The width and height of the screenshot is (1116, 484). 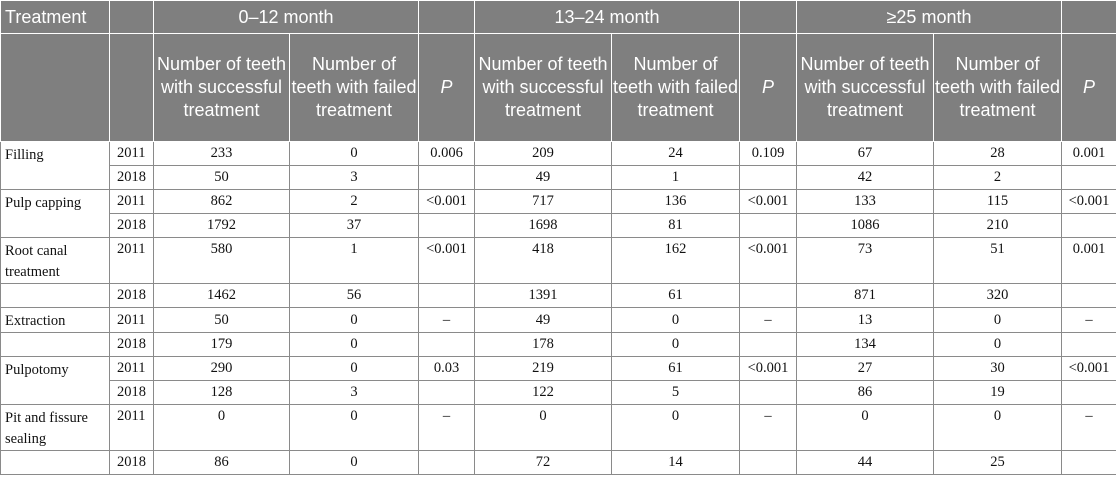 What do you see at coordinates (676, 177) in the screenshot?
I see `failed-cell: 1` at bounding box center [676, 177].